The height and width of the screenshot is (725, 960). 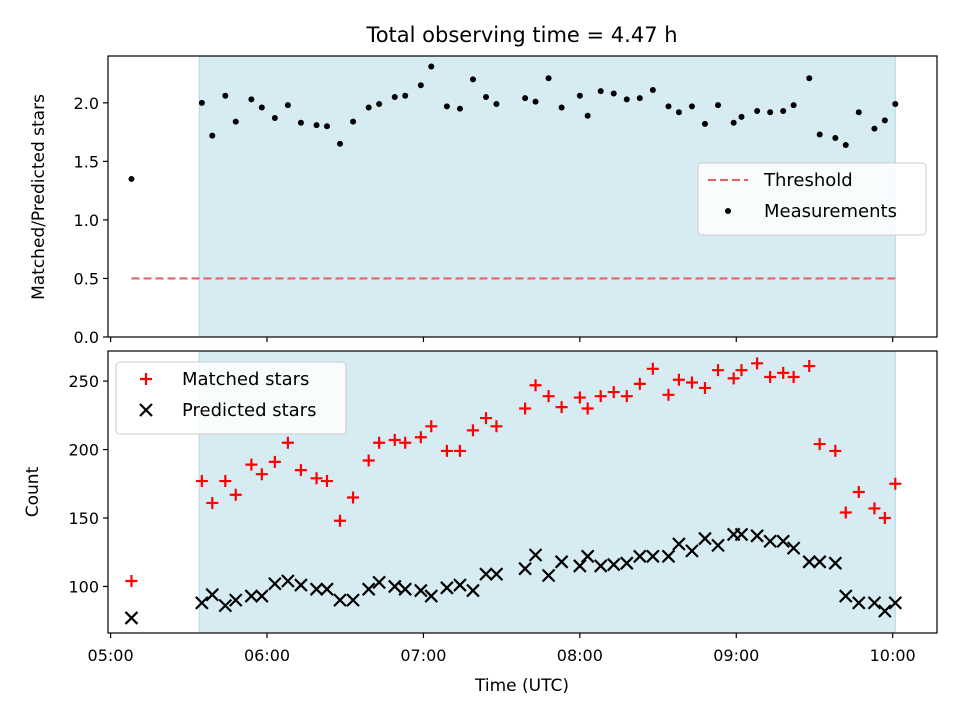 I want to click on x-axis-label: Time (UTC), so click(x=521, y=686).